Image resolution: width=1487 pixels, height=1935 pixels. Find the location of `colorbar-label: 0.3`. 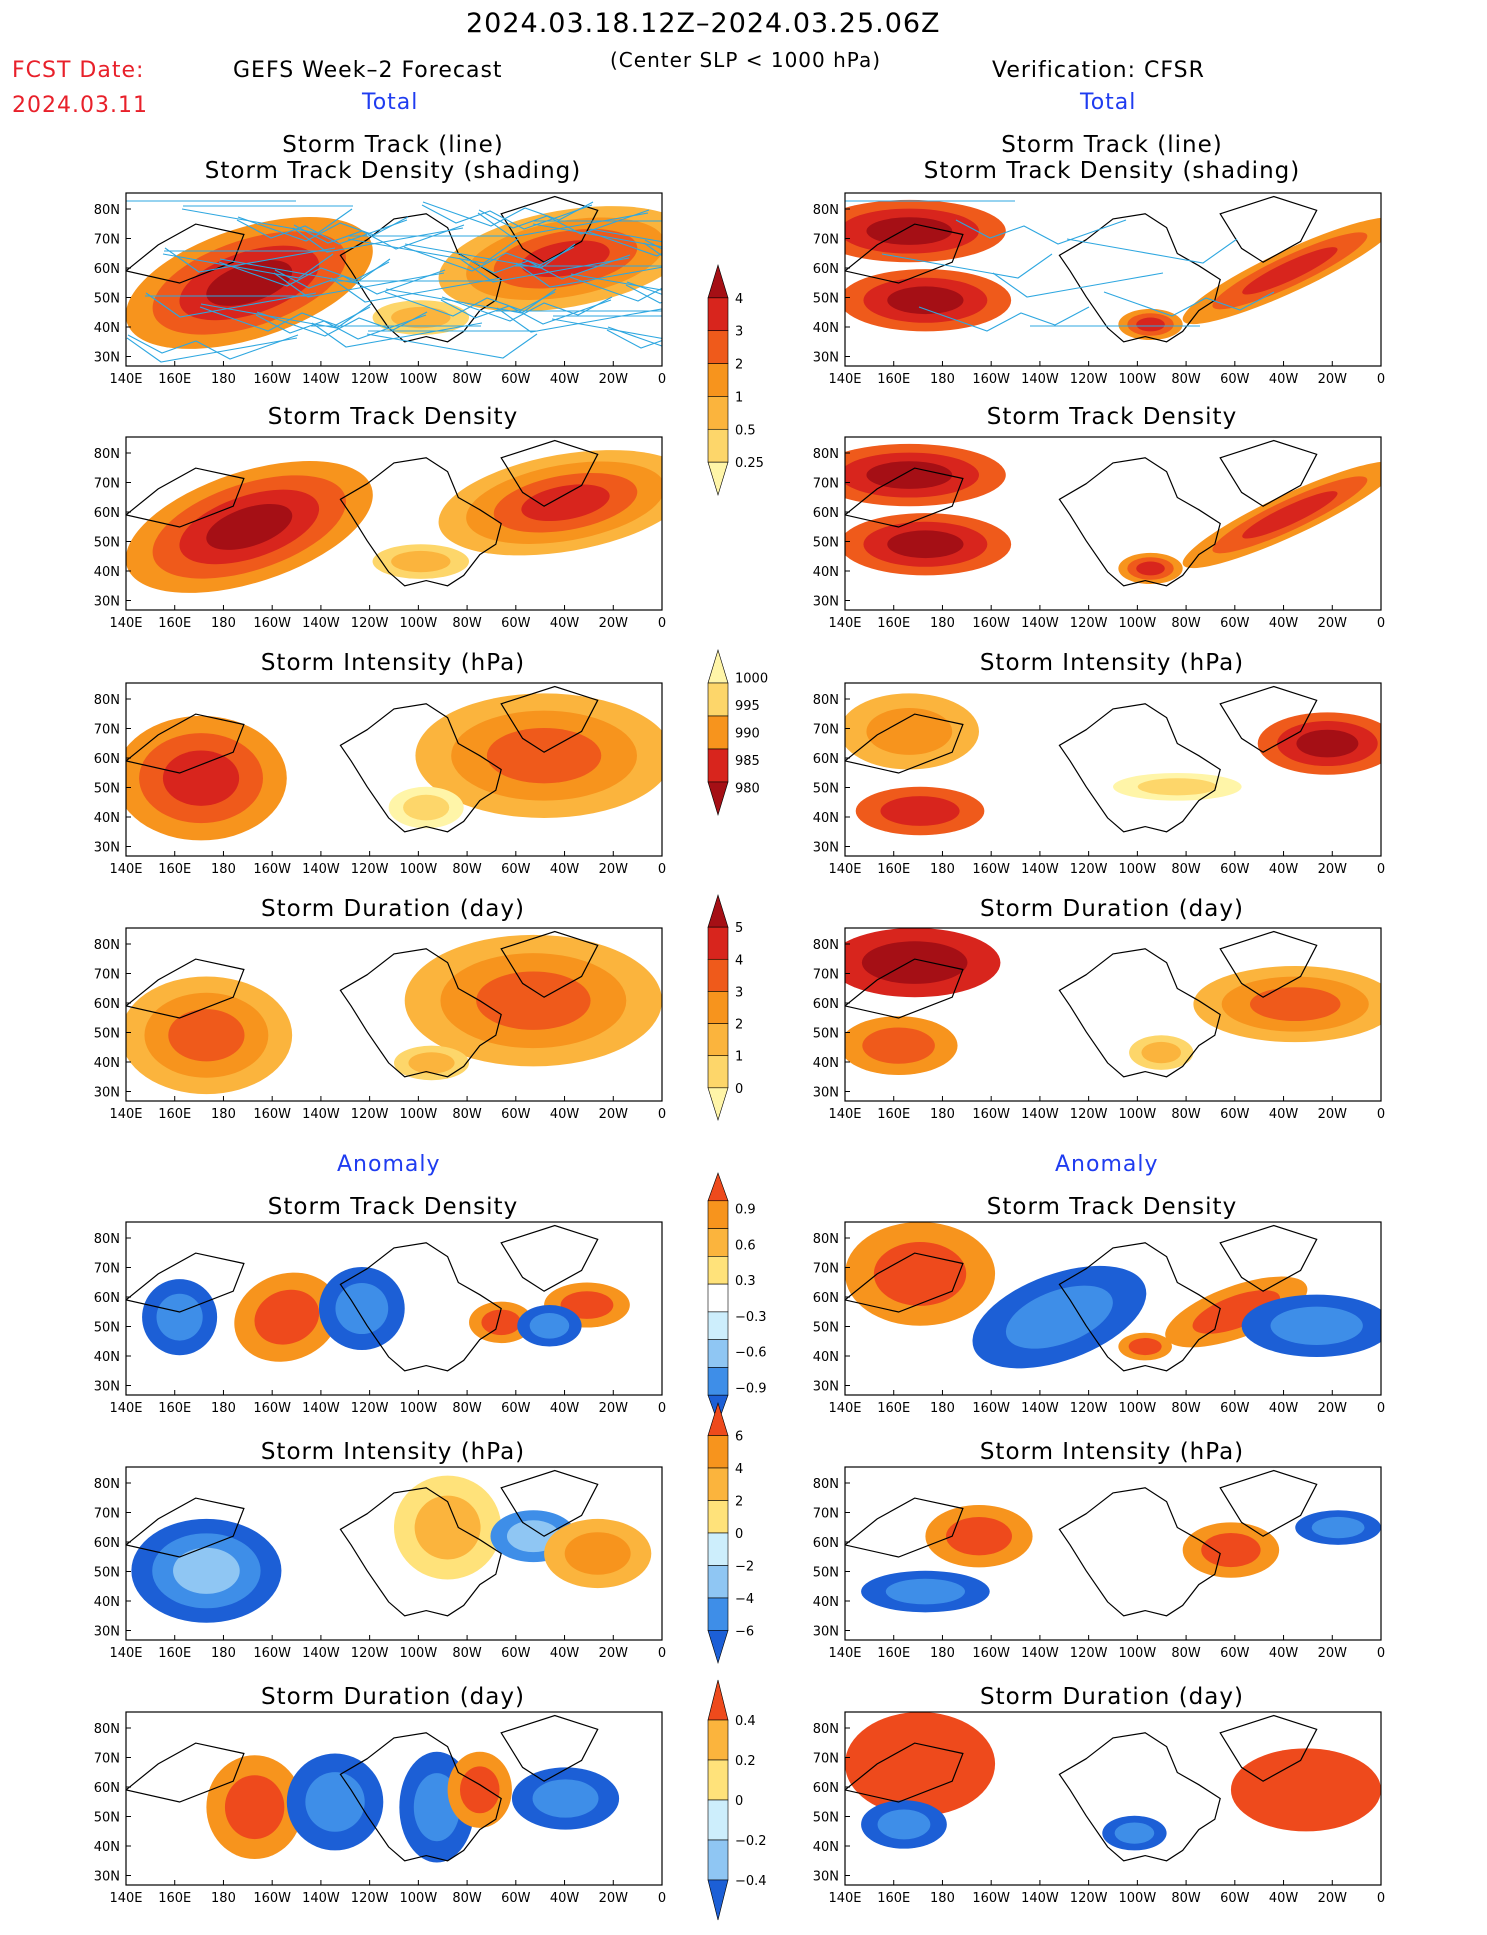

colorbar-label: 0.3 is located at coordinates (745, 1281).